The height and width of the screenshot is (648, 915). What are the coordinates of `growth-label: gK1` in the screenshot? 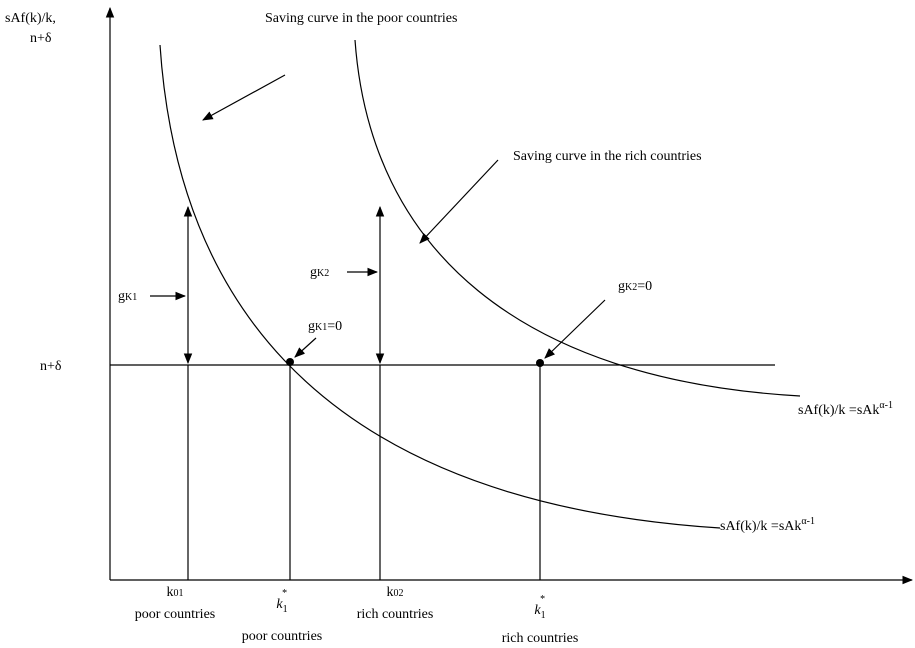 It's located at (127, 296).